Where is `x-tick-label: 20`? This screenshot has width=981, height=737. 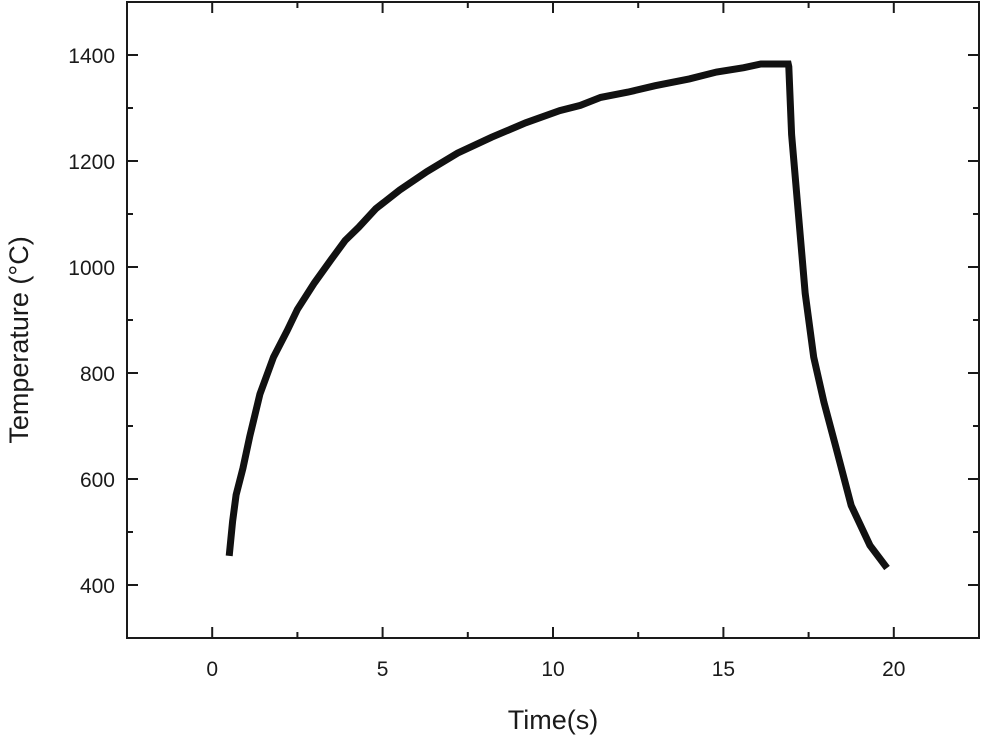
x-tick-label: 20 is located at coordinates (893, 669).